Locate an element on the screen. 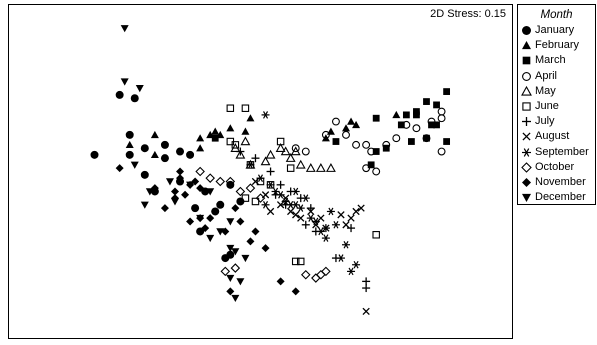  legend-label: July is located at coordinates (545, 121).